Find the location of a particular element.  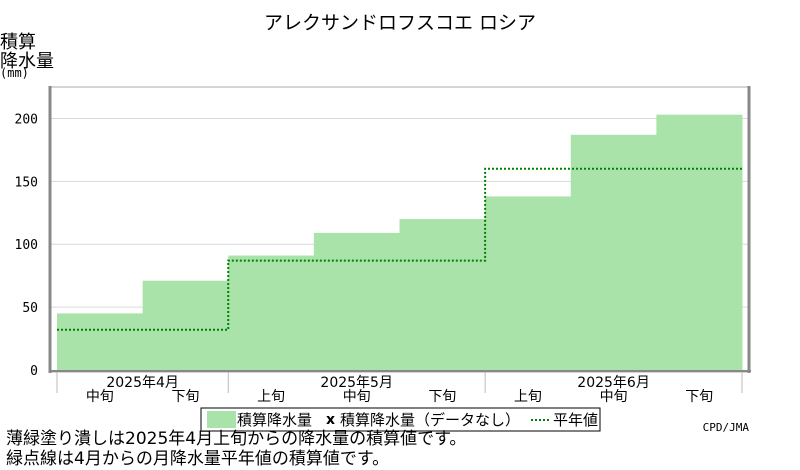

y-tick-label-100: 100 is located at coordinates (26, 245).